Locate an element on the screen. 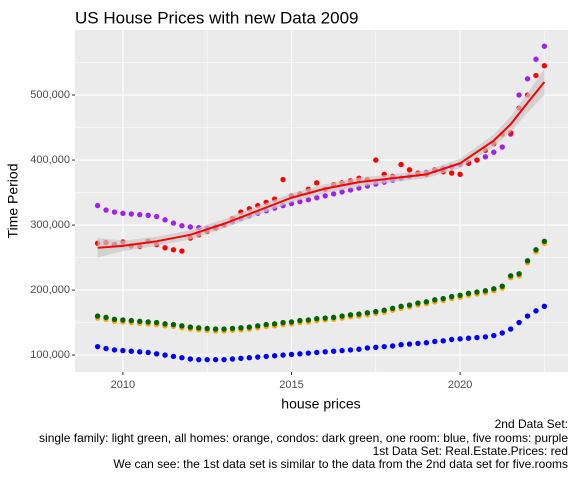 Image resolution: width=575 pixels, height=478 pixels. caption-line: 2nd Data Set: is located at coordinates (531, 424).